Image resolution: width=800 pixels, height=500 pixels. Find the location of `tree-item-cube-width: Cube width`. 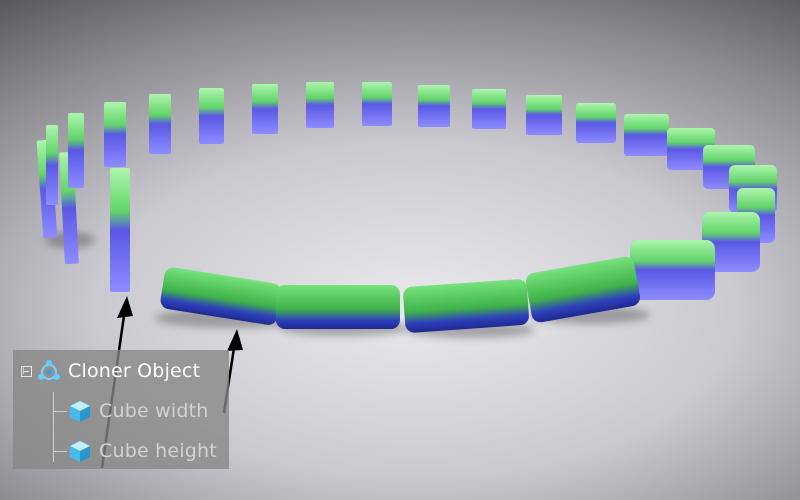

tree-item-cube-width: Cube width is located at coordinates (137, 411).